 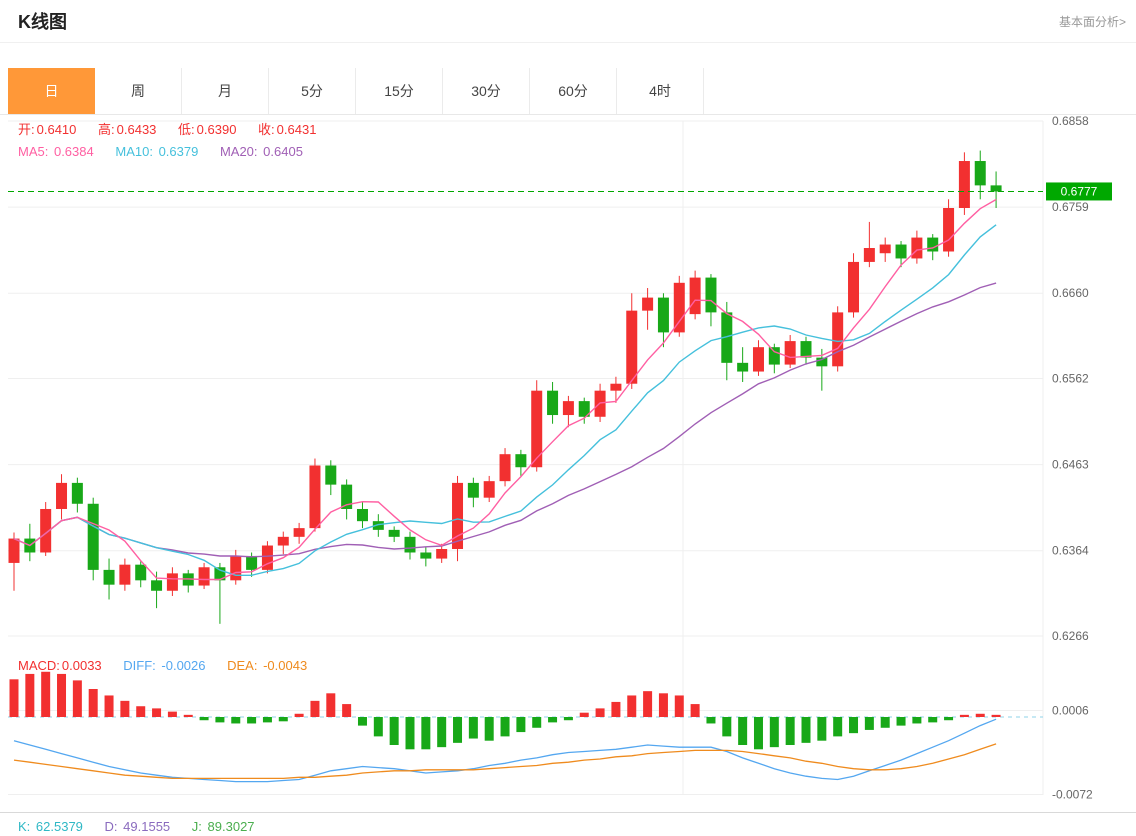 What do you see at coordinates (231, 826) in the screenshot?
I see `j-value: 89.3027` at bounding box center [231, 826].